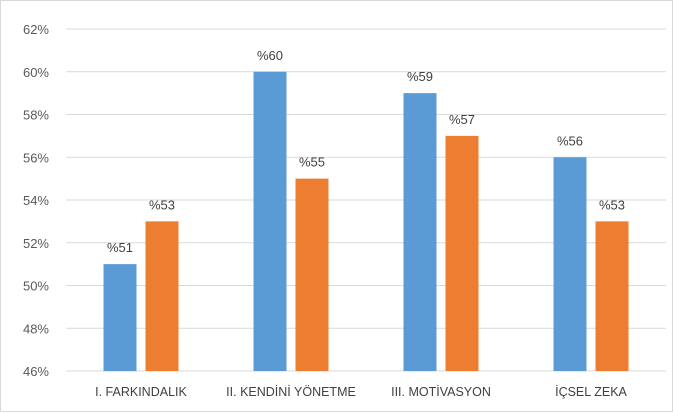 The height and width of the screenshot is (413, 673). Describe the element at coordinates (570, 140) in the screenshot. I see `data-label: %56` at that location.